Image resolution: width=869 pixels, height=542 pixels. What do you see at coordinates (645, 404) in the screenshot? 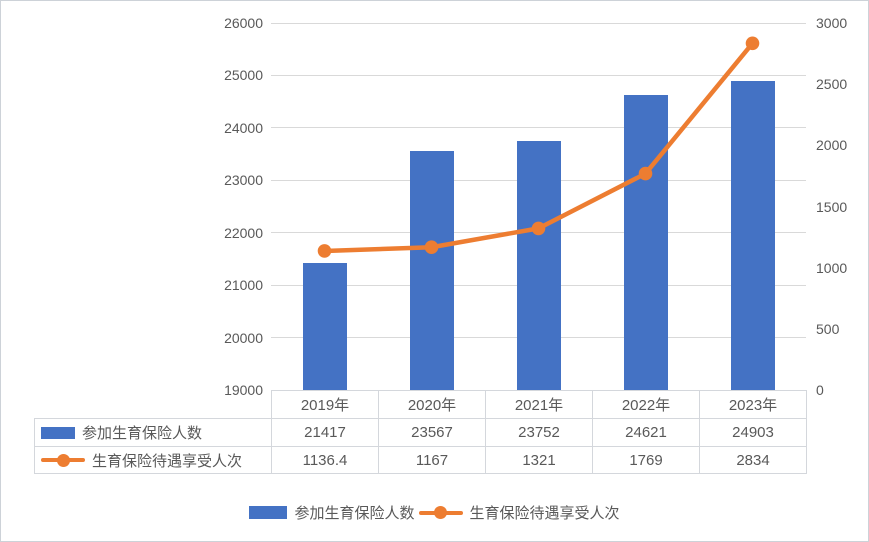
I see `table-header-cell: 2022年` at bounding box center [645, 404].